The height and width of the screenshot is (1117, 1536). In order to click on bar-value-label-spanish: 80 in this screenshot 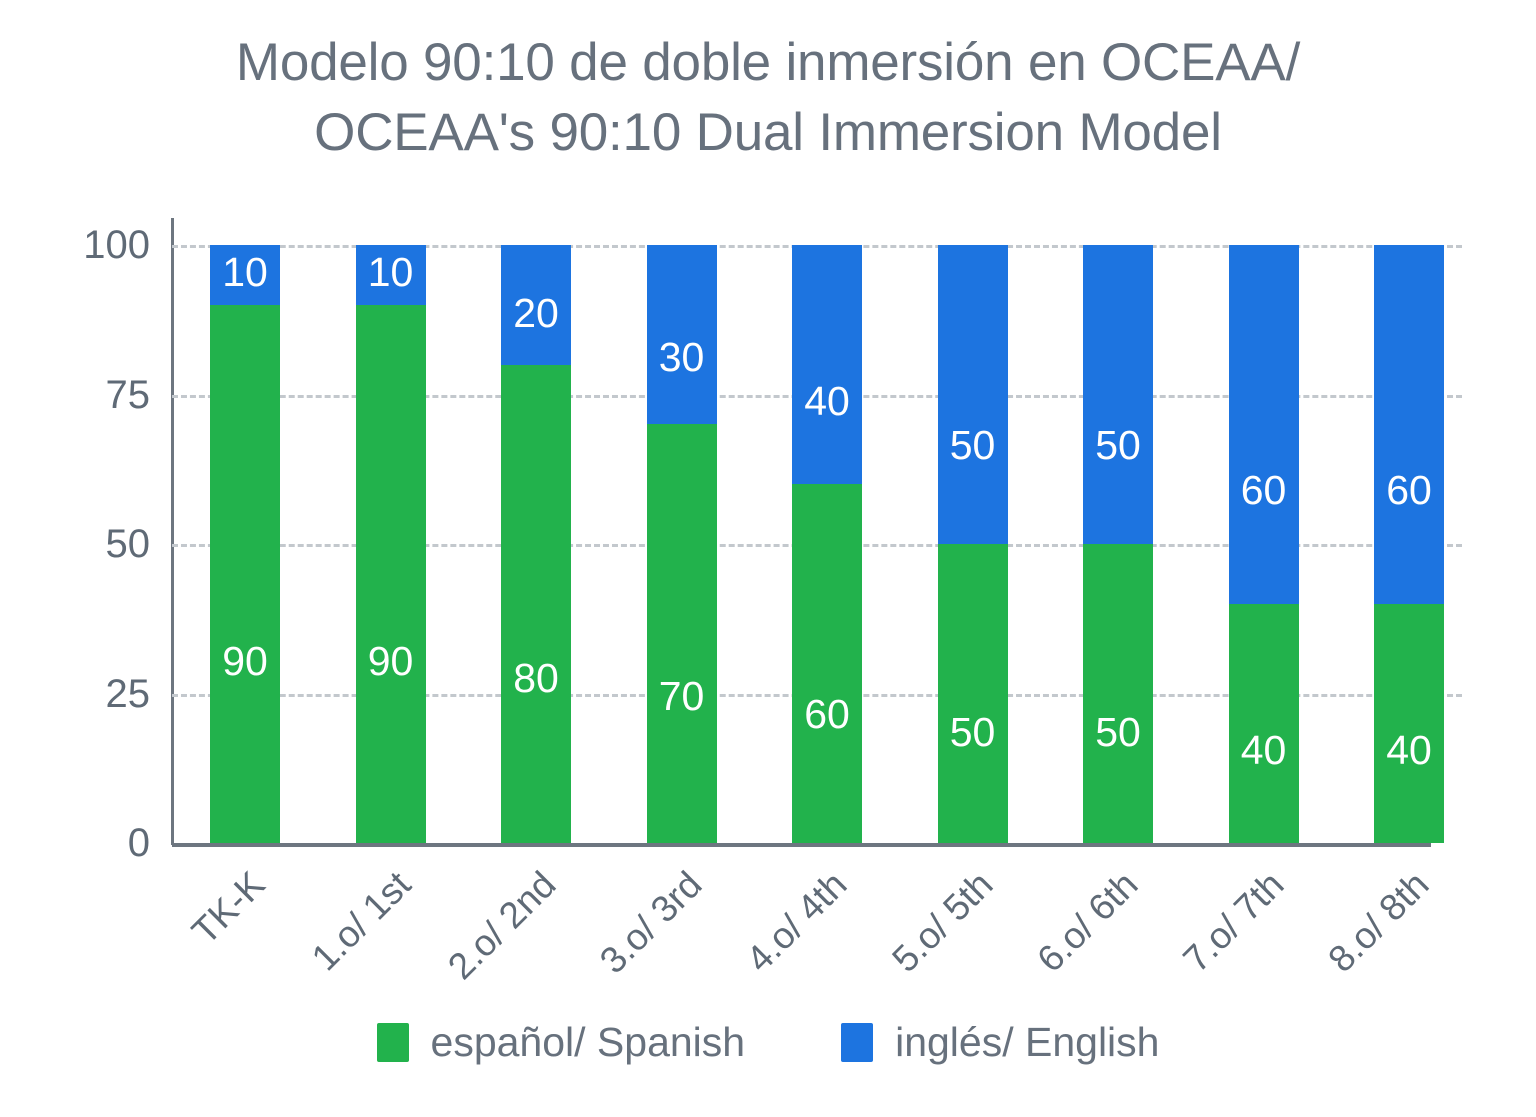, I will do `click(536, 678)`.